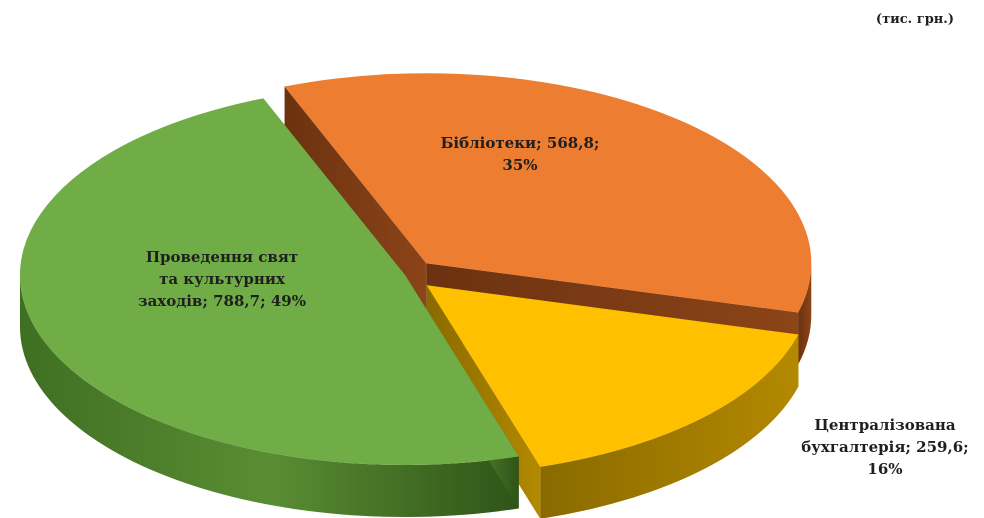 The height and width of the screenshot is (518, 984). Describe the element at coordinates (914, 19) in the screenshot. I see `unit-note: (тис. грн.)` at that location.